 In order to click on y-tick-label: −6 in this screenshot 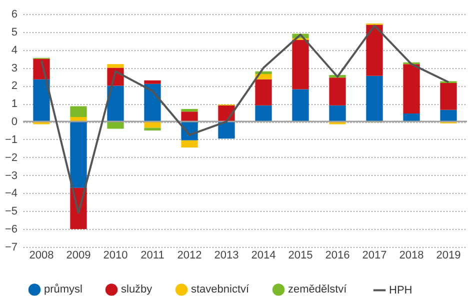, I will do `click(11, 230)`.